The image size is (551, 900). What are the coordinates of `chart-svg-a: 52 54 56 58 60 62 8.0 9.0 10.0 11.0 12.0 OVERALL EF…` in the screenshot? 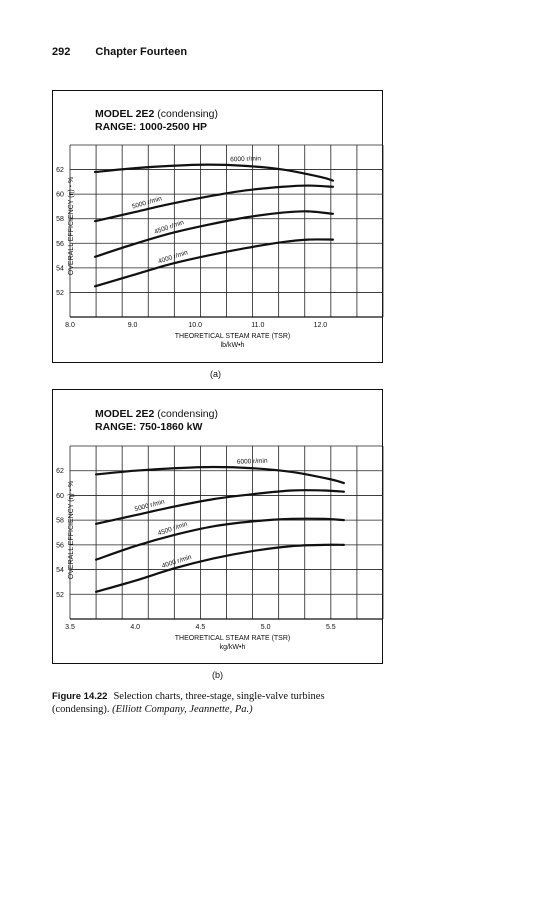 It's located at (220, 246).